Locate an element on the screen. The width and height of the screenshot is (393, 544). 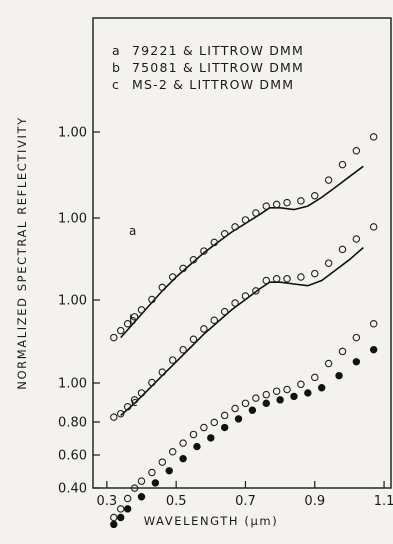
legend-key-b: b is located at coordinates (116, 67).